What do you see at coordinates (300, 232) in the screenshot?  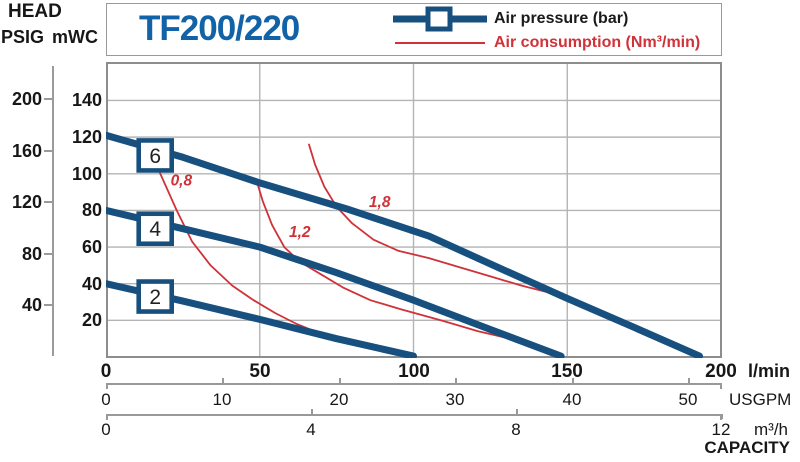 I see `svg-text: 1,2` at bounding box center [300, 232].